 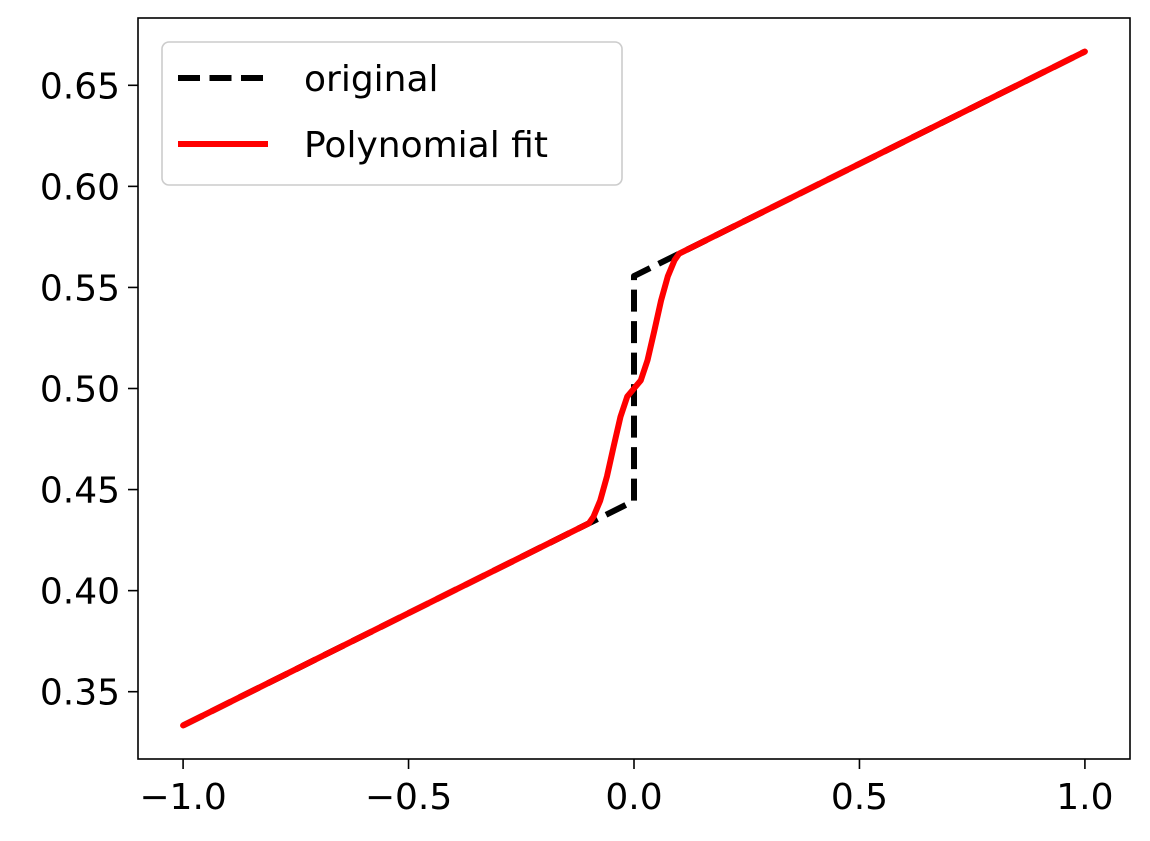 I want to click on x-tick-label: 0.0, so click(x=633, y=797).